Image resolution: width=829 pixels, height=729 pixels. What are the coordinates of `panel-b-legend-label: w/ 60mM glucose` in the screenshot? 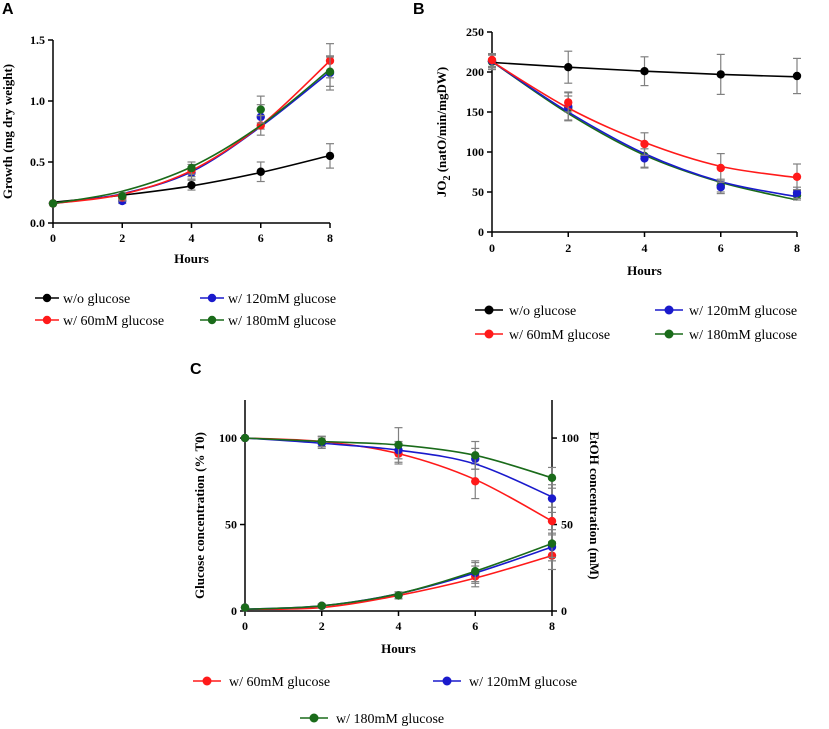 It's located at (559, 335).